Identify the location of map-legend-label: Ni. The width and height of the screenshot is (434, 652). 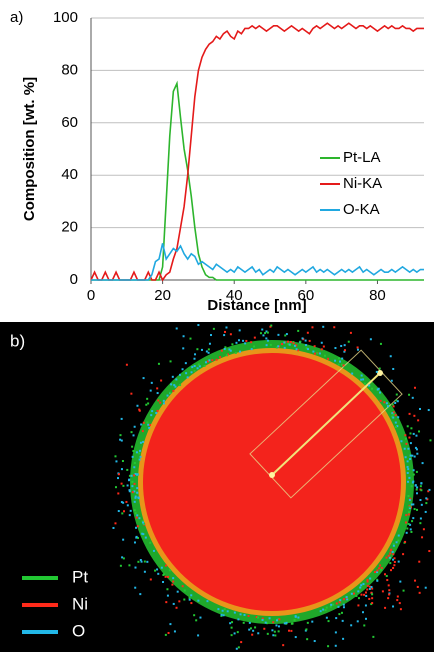
(80, 603).